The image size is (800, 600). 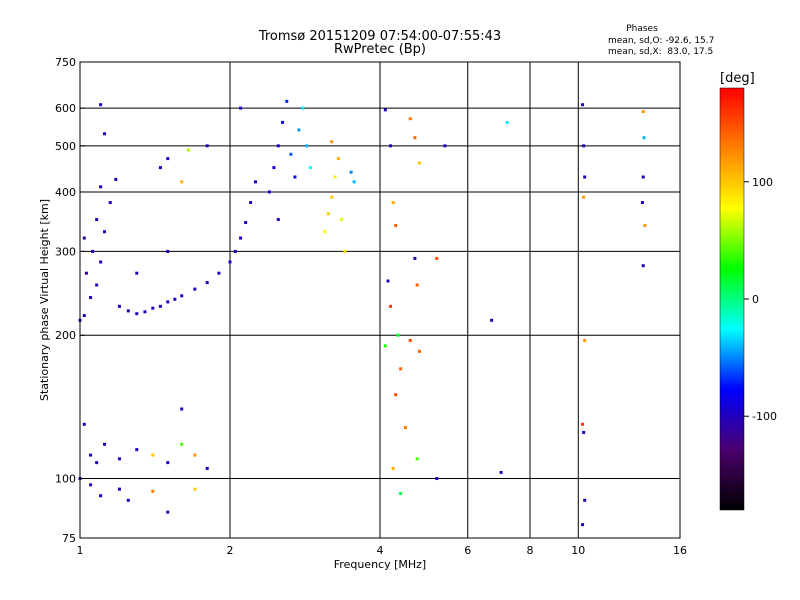 I want to click on phase-stats-x-mode: mean, sd,X: 83.0, 17.5, so click(x=660, y=52).